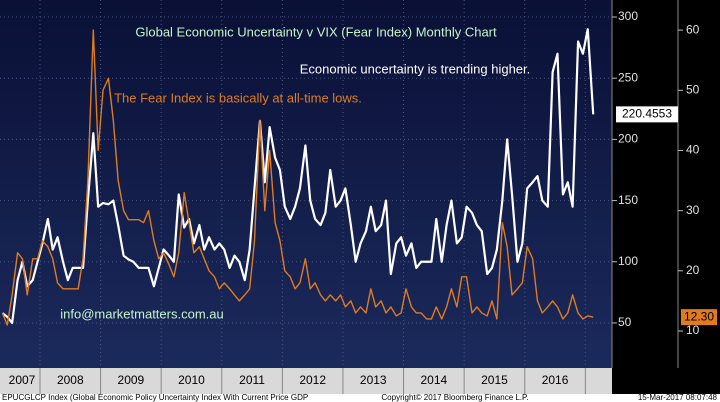 This screenshot has width=720, height=402. I want to click on x-tick-label: 2015, so click(494, 380).